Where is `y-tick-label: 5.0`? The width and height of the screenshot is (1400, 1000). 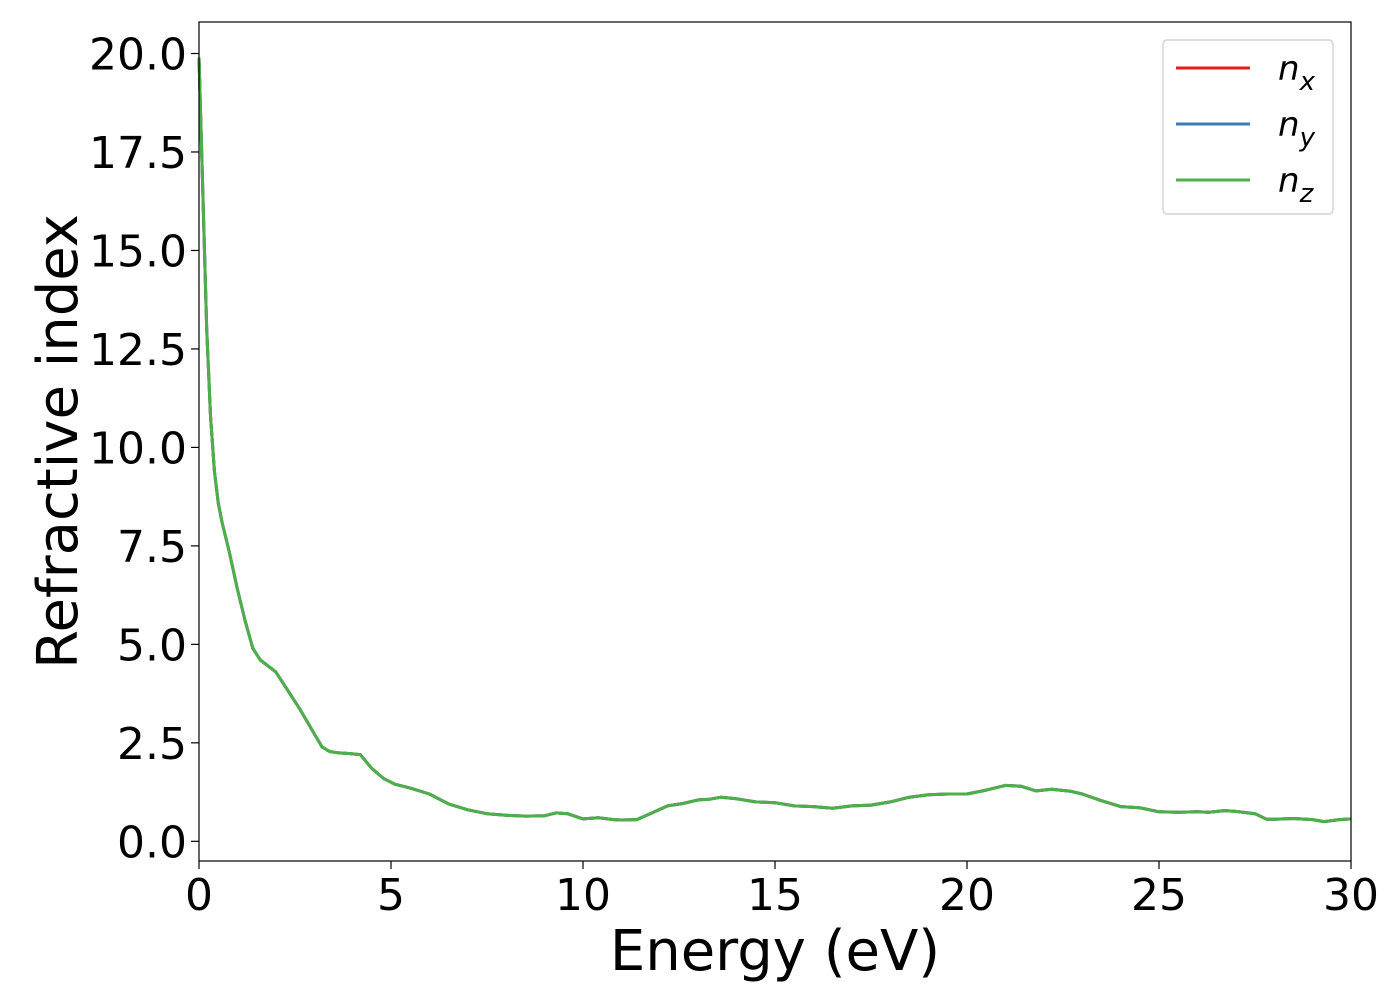
y-tick-label: 5.0 is located at coordinates (152, 645).